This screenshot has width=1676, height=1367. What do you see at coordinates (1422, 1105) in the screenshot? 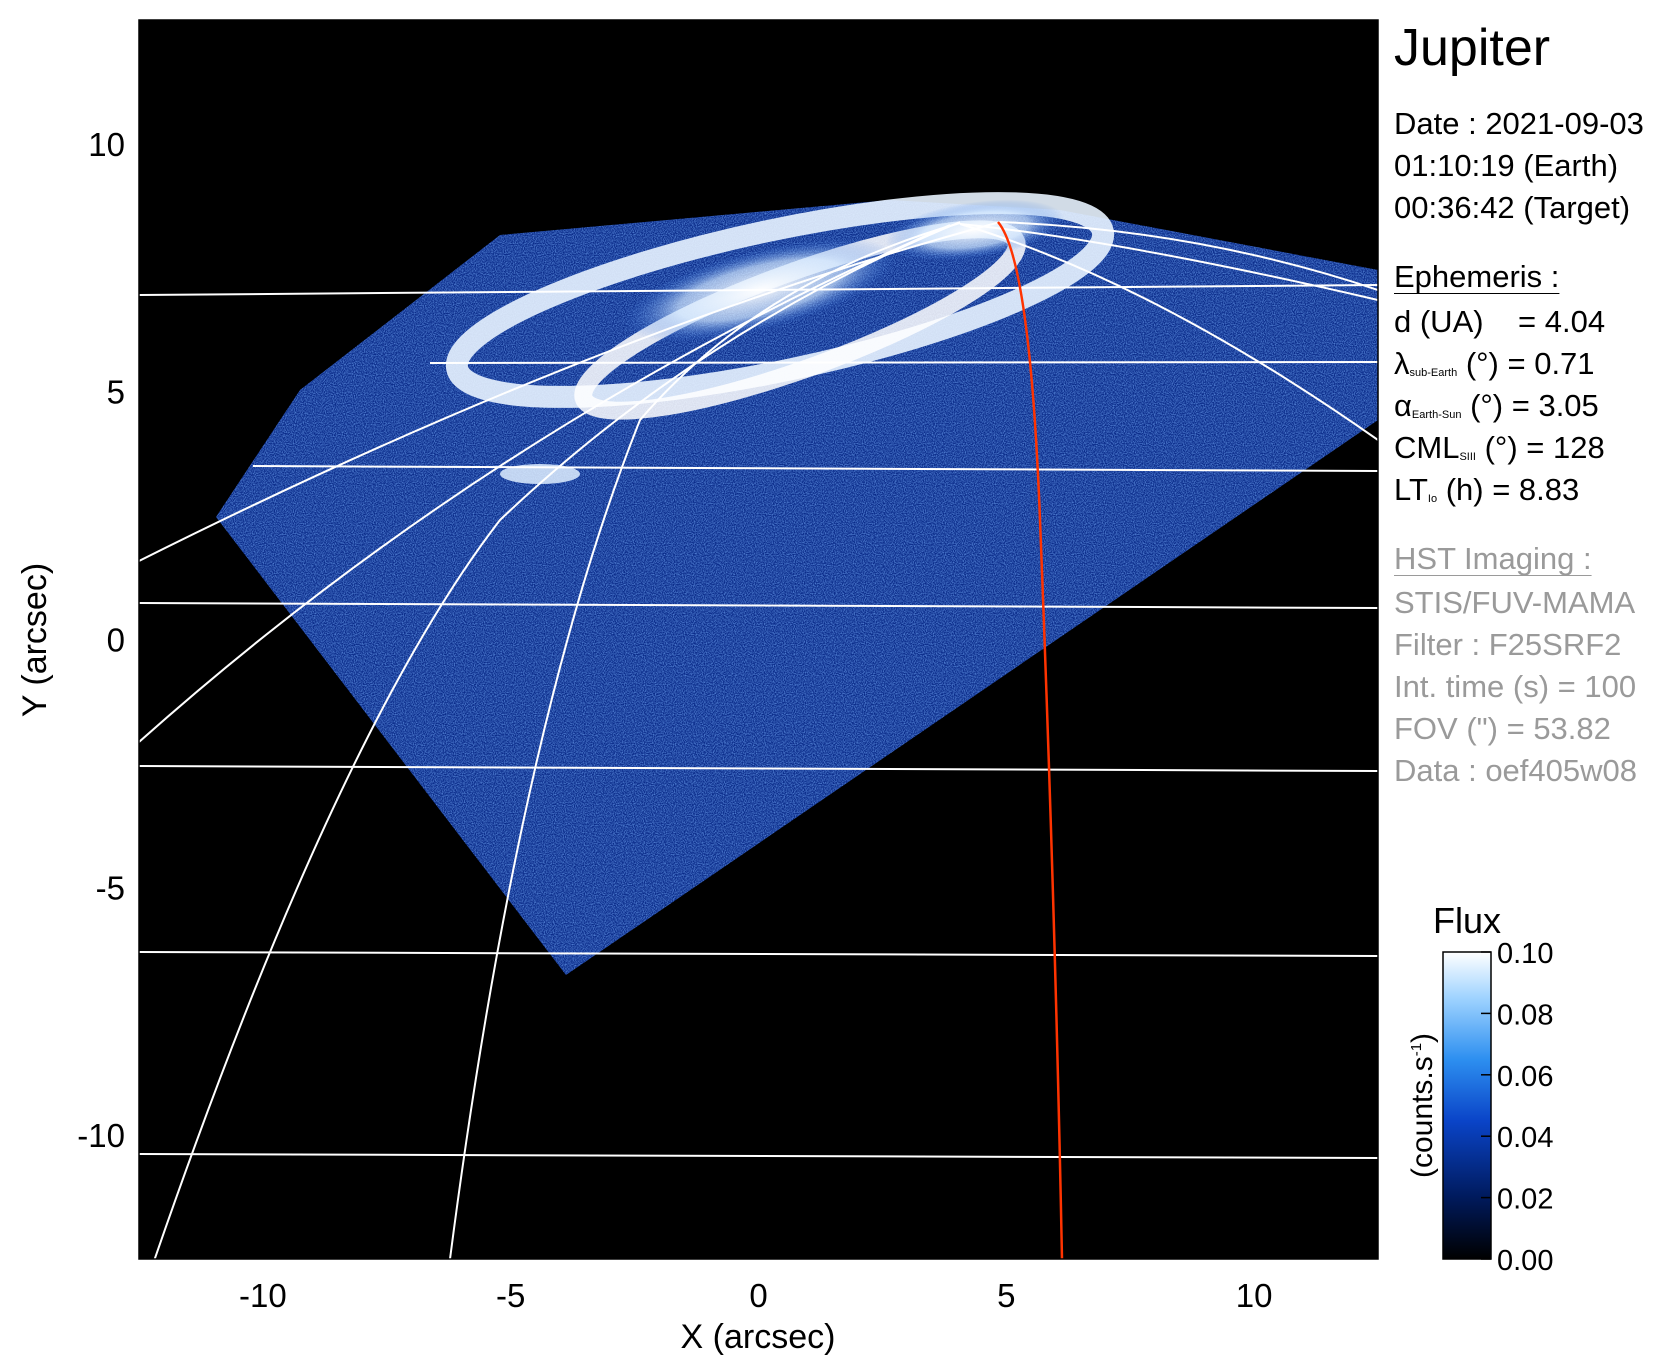
I see `colorbar-unit: (counts.s-1)` at bounding box center [1422, 1105].